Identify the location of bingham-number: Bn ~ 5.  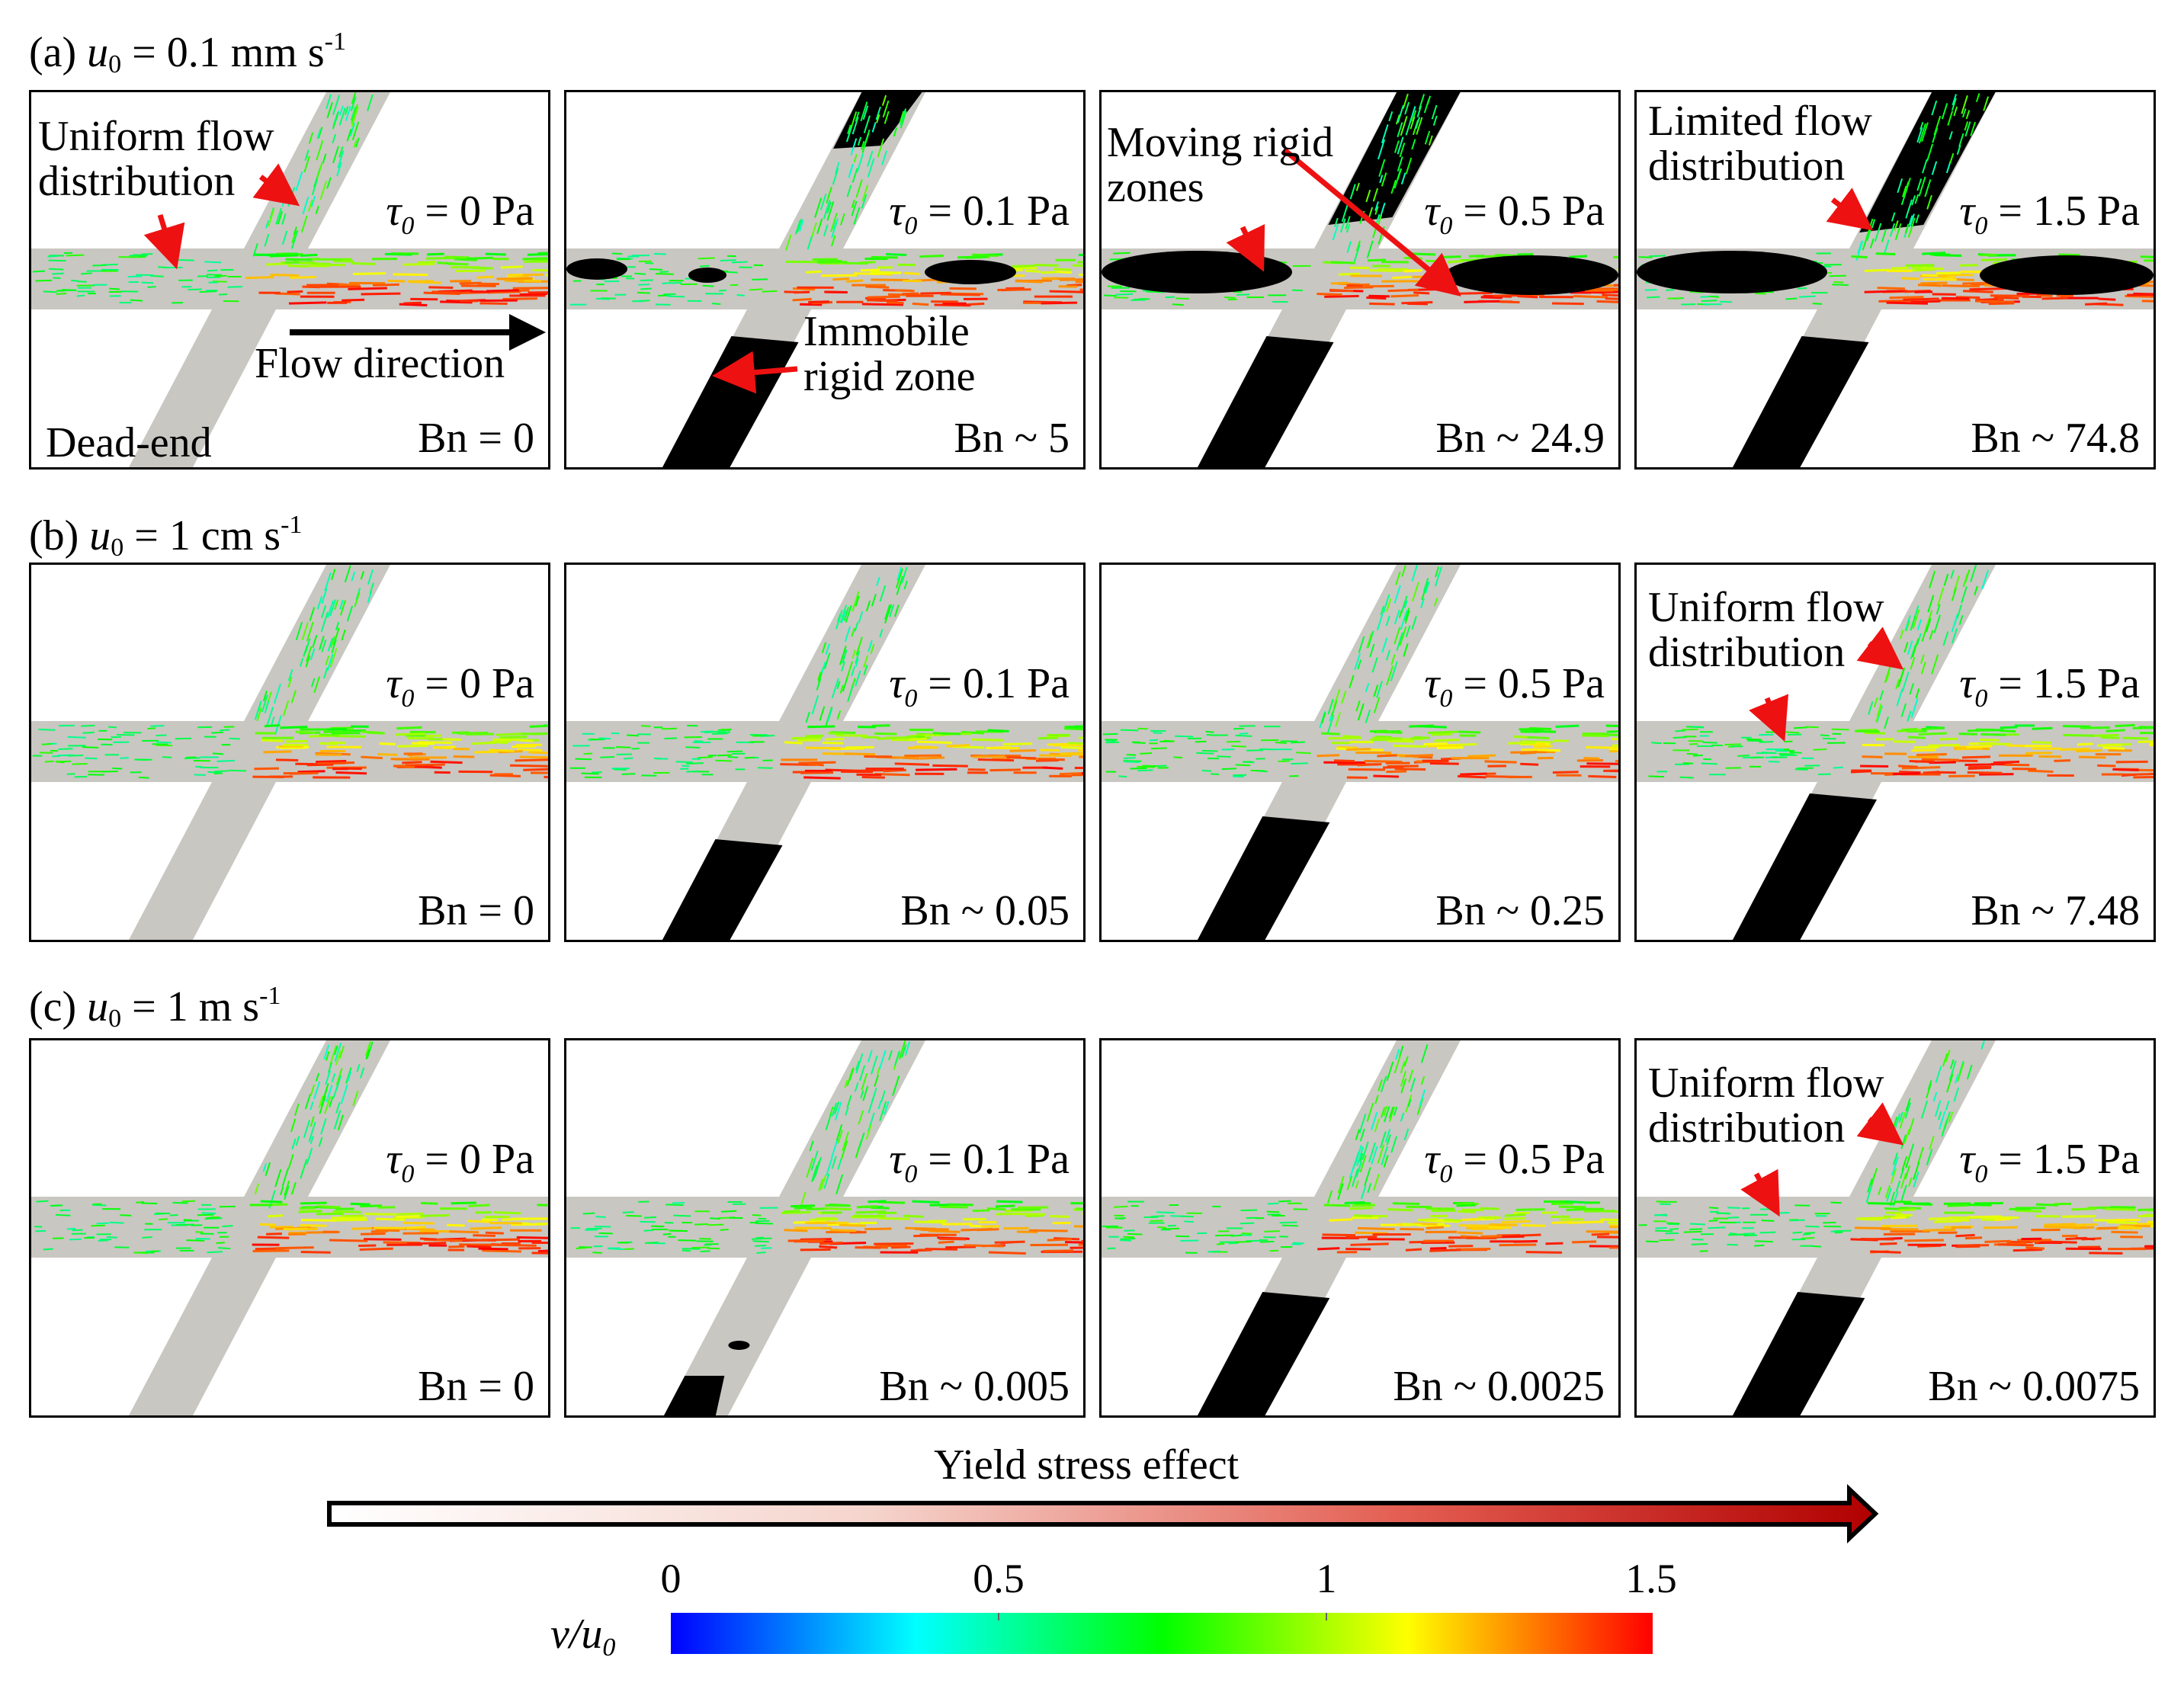
(1012, 438).